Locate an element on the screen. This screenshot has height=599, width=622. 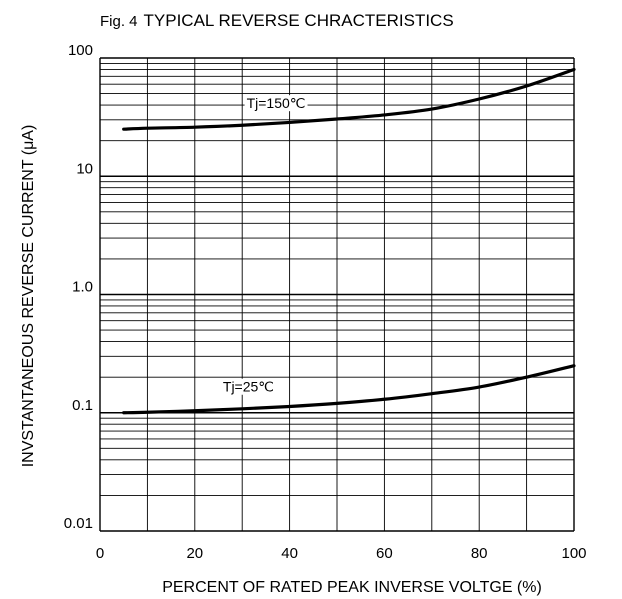
y-axis-label: INVSTANTANEOUS REVERSE CURRENT (μA) is located at coordinates (28, 296).